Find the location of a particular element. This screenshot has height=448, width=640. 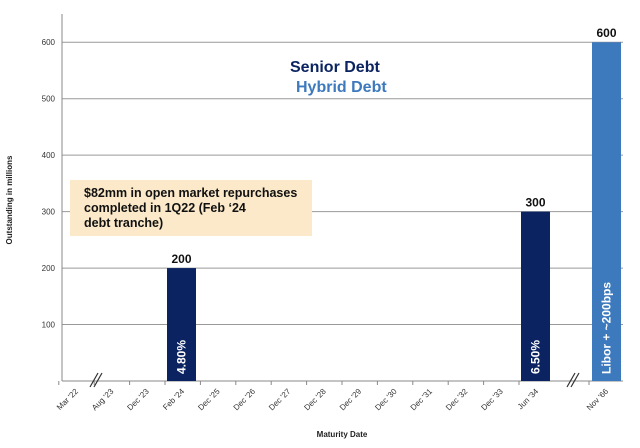

y-tick-label: 500 is located at coordinates (49, 99).